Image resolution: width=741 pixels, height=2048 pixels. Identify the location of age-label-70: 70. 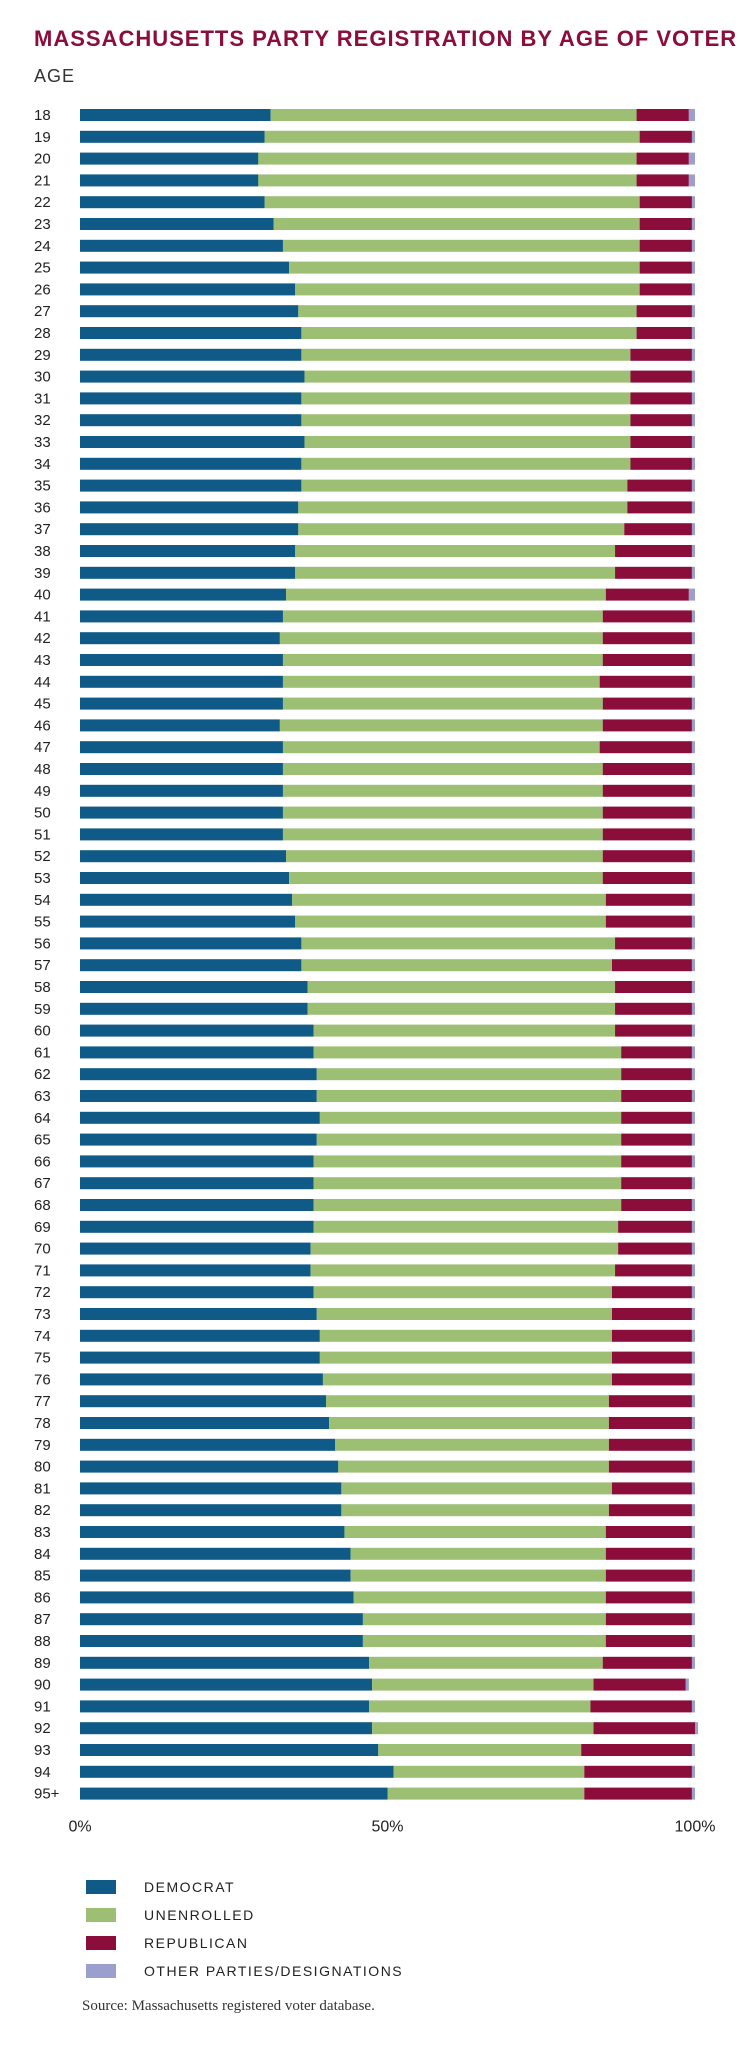
(42, 1249).